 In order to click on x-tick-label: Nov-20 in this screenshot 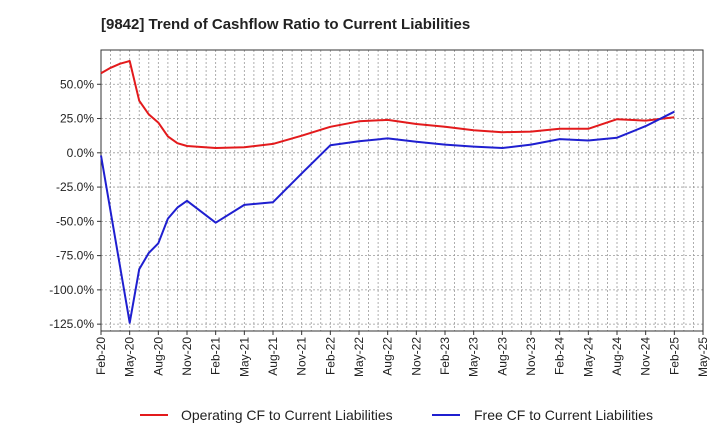, I will do `click(187, 356)`.